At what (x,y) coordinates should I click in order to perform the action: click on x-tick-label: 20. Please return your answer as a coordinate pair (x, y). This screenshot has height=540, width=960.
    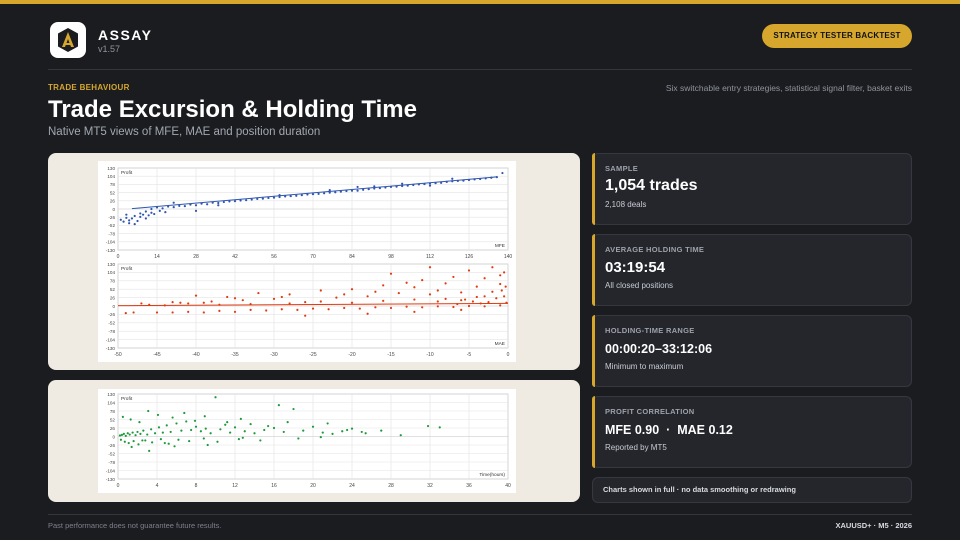
    Looking at the image, I should click on (313, 486).